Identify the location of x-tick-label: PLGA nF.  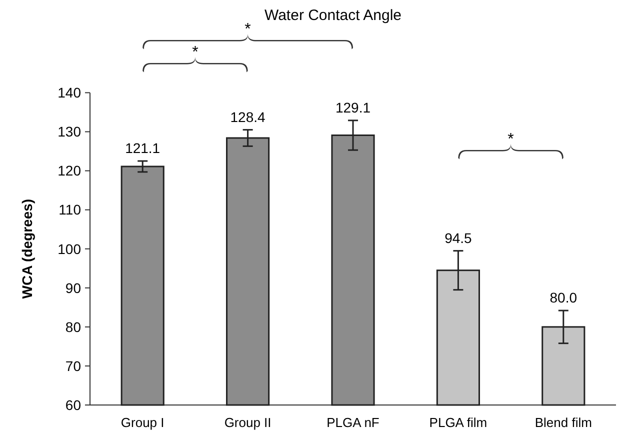
(353, 422).